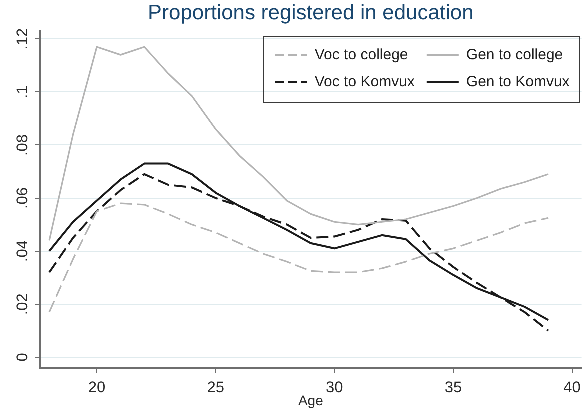 This screenshot has height=413, width=587. What do you see at coordinates (23, 305) in the screenshot?
I see `y-tick-label: .02` at bounding box center [23, 305].